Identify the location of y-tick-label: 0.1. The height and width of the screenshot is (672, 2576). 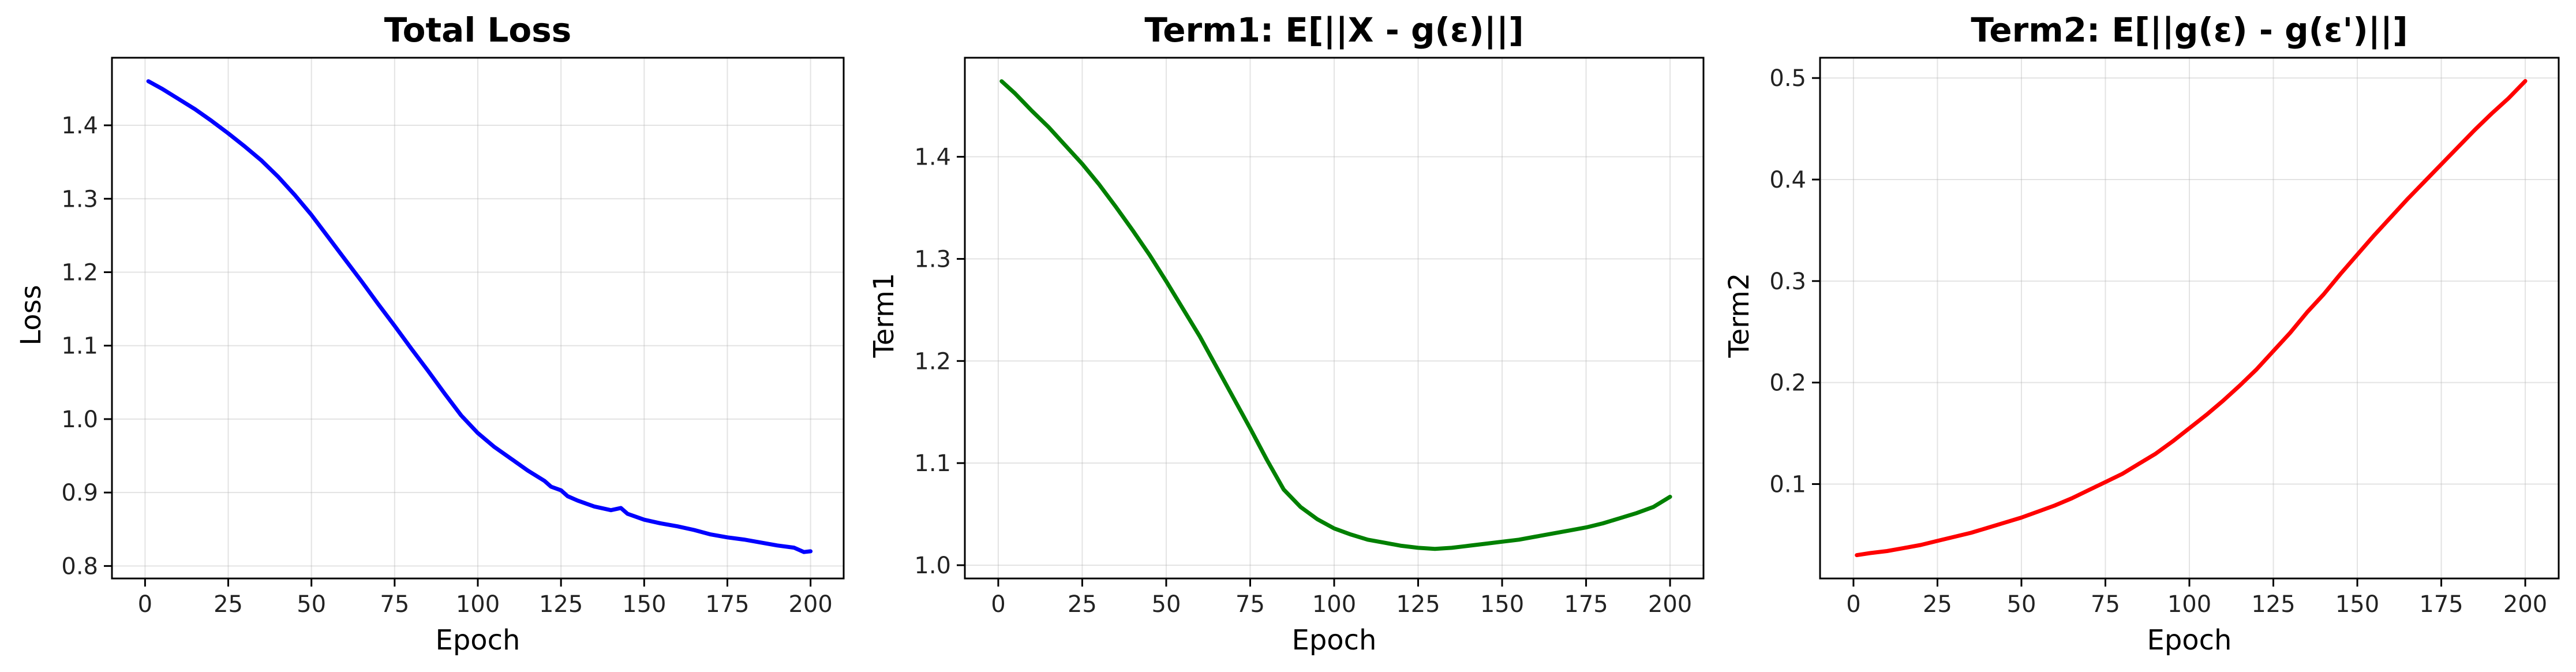
(1787, 484).